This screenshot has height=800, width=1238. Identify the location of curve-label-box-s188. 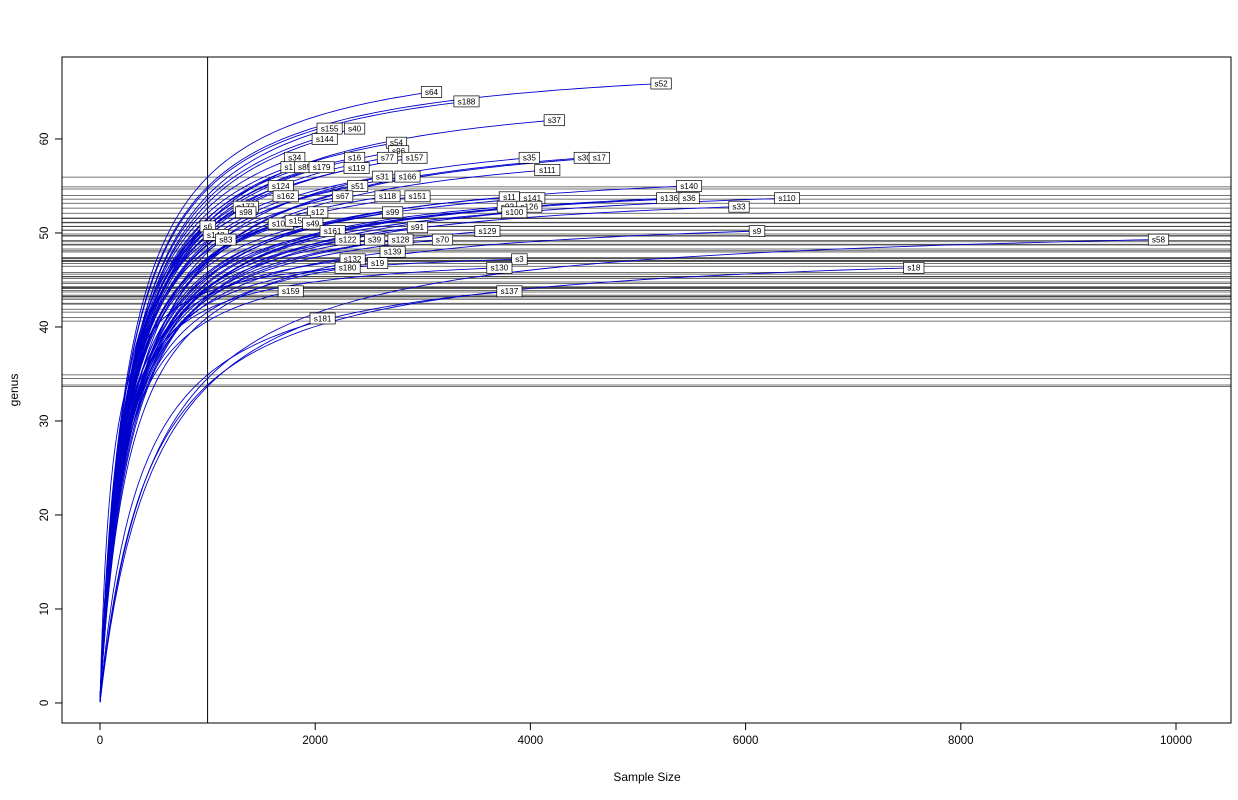
(466, 101).